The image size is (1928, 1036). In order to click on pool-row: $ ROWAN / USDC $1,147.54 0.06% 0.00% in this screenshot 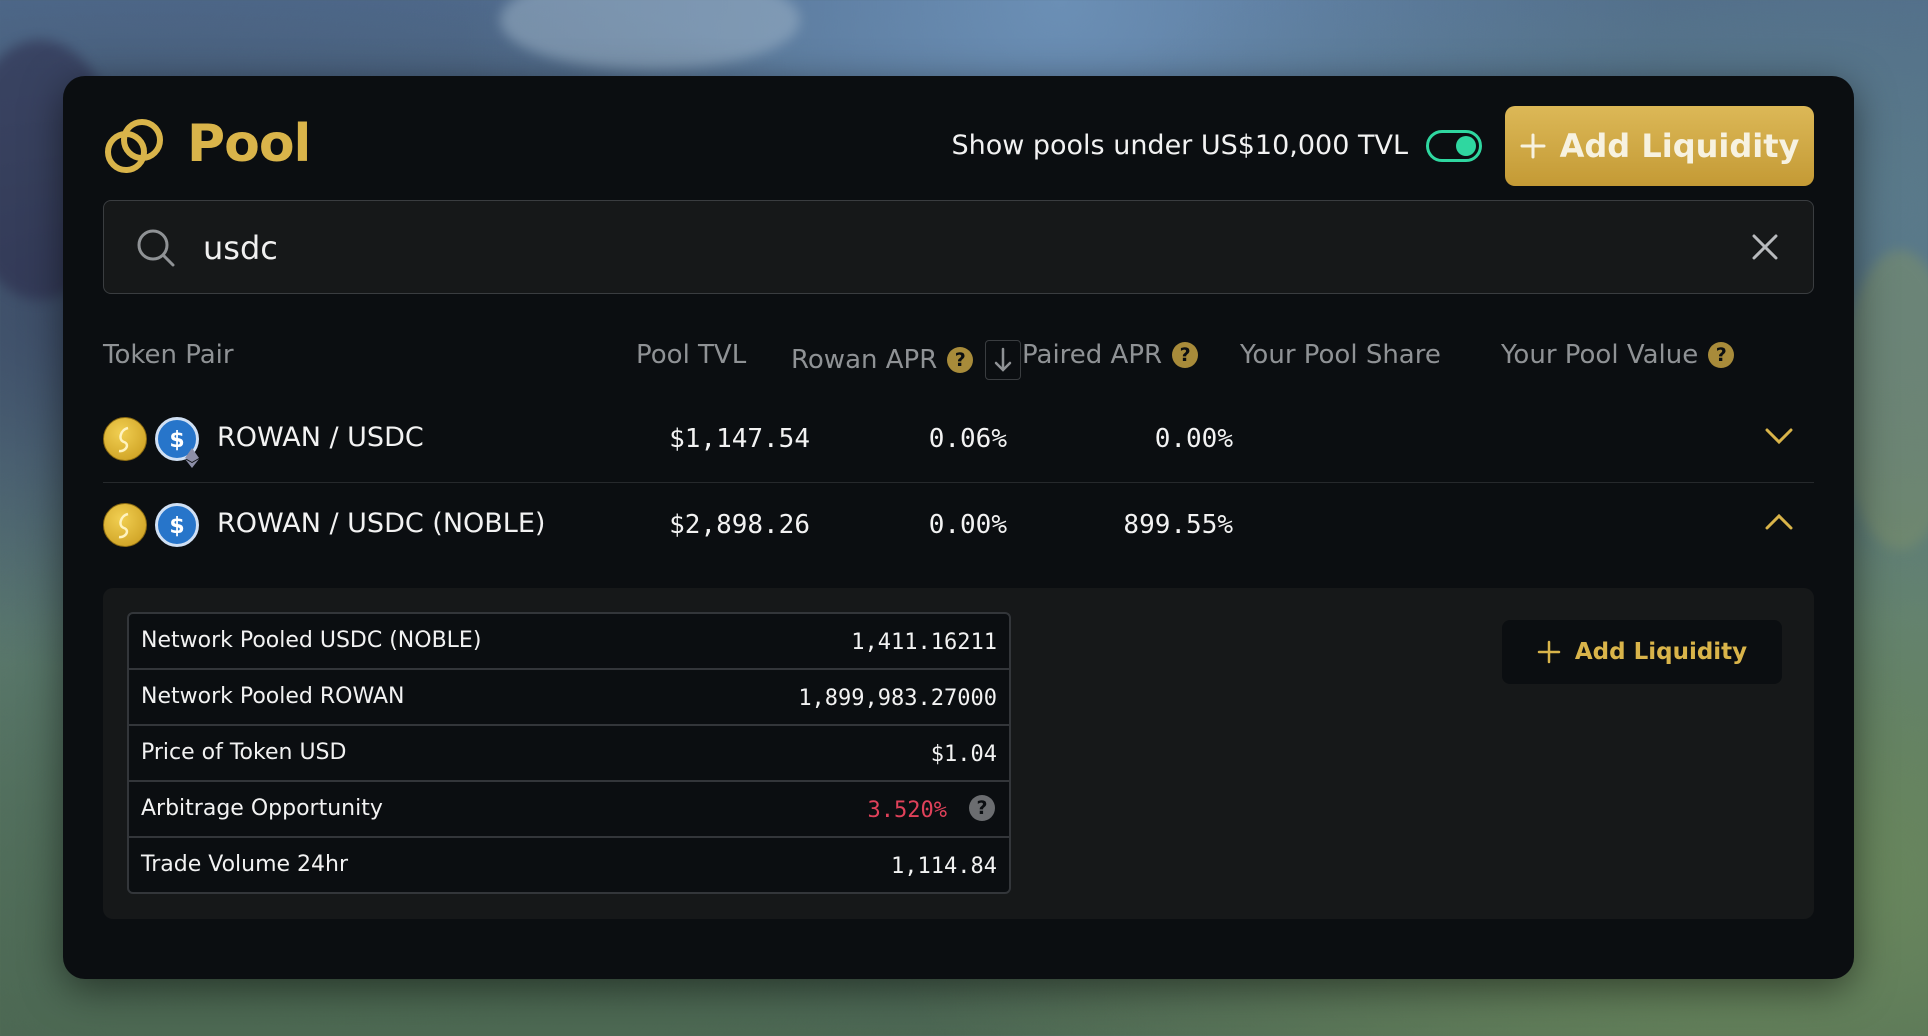, I will do `click(958, 439)`.